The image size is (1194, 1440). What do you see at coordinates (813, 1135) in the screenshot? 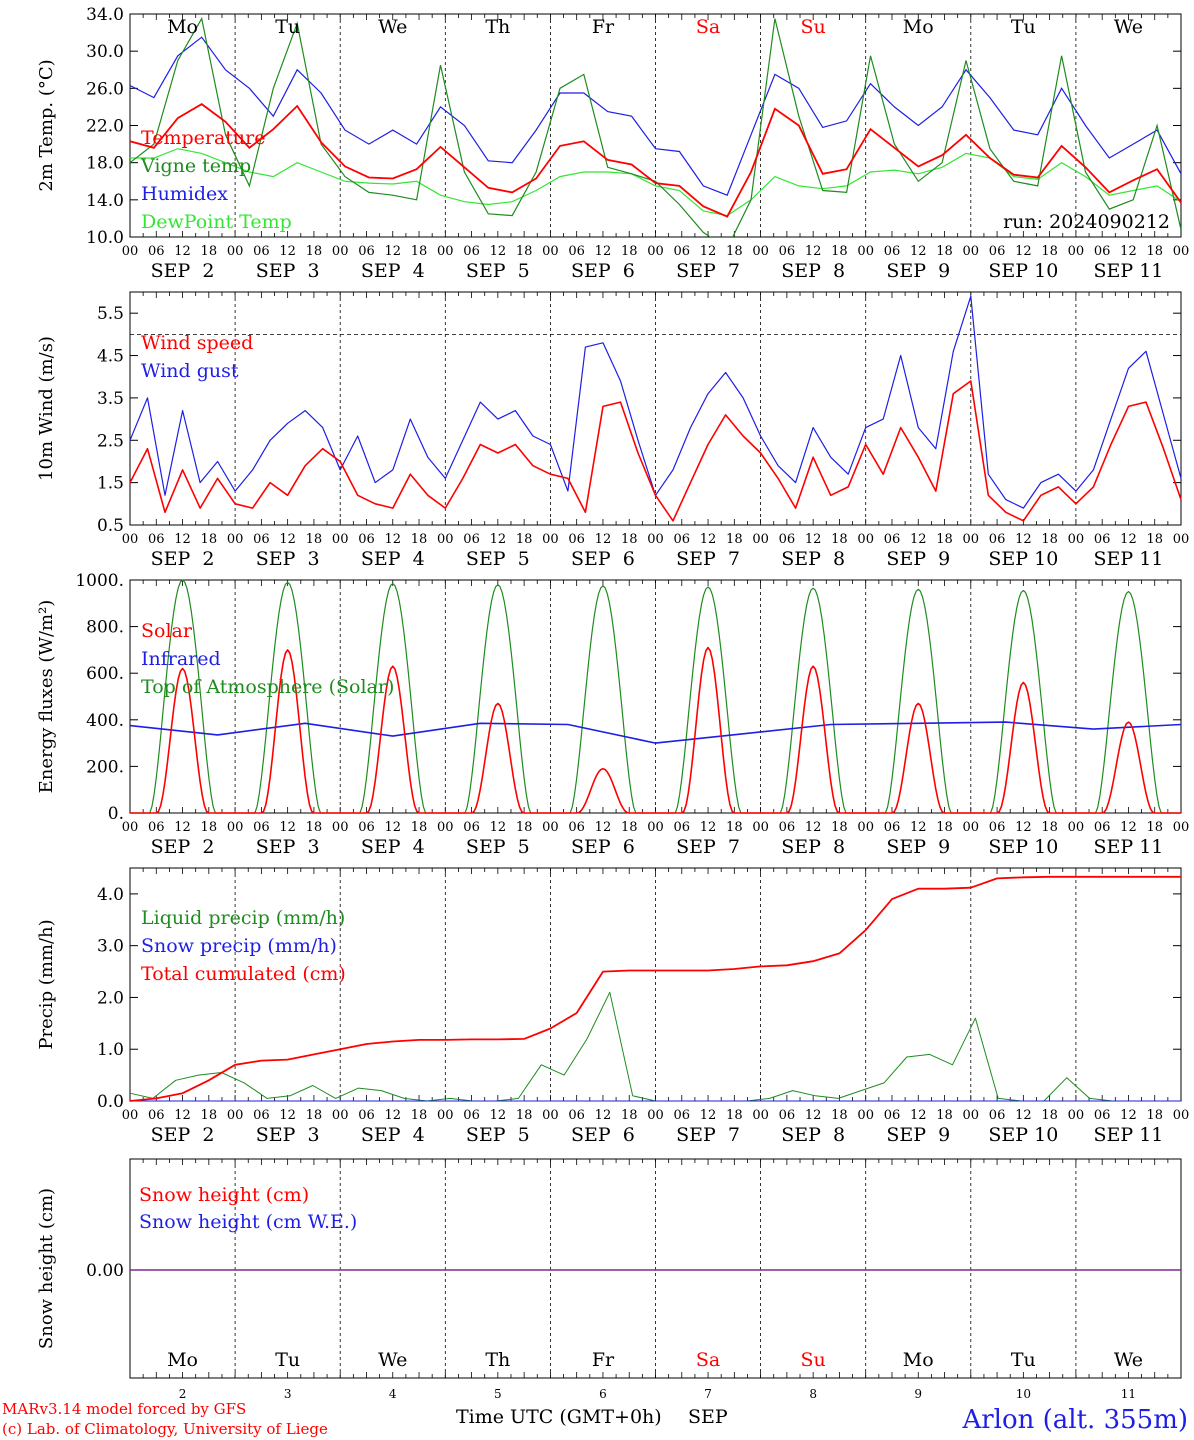
I see `date-label: SEP 8` at bounding box center [813, 1135].